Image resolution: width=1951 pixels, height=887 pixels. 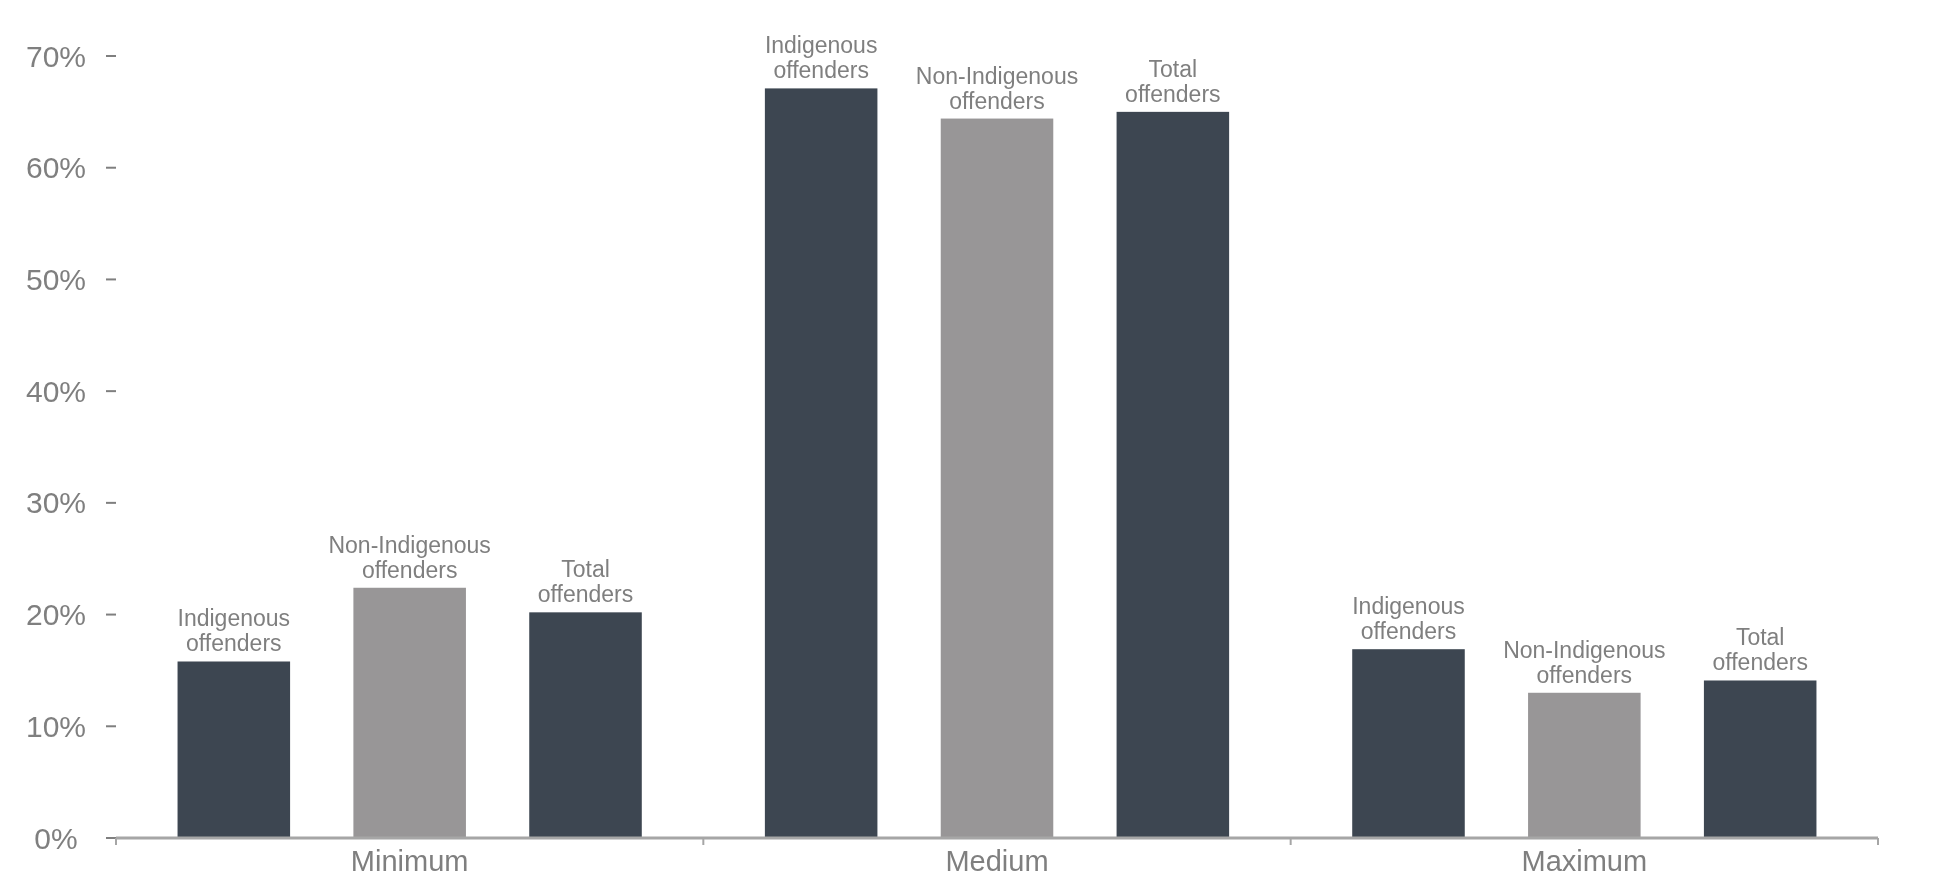 I want to click on series-label: Non-Indigenous offenders, so click(x=1584, y=662).